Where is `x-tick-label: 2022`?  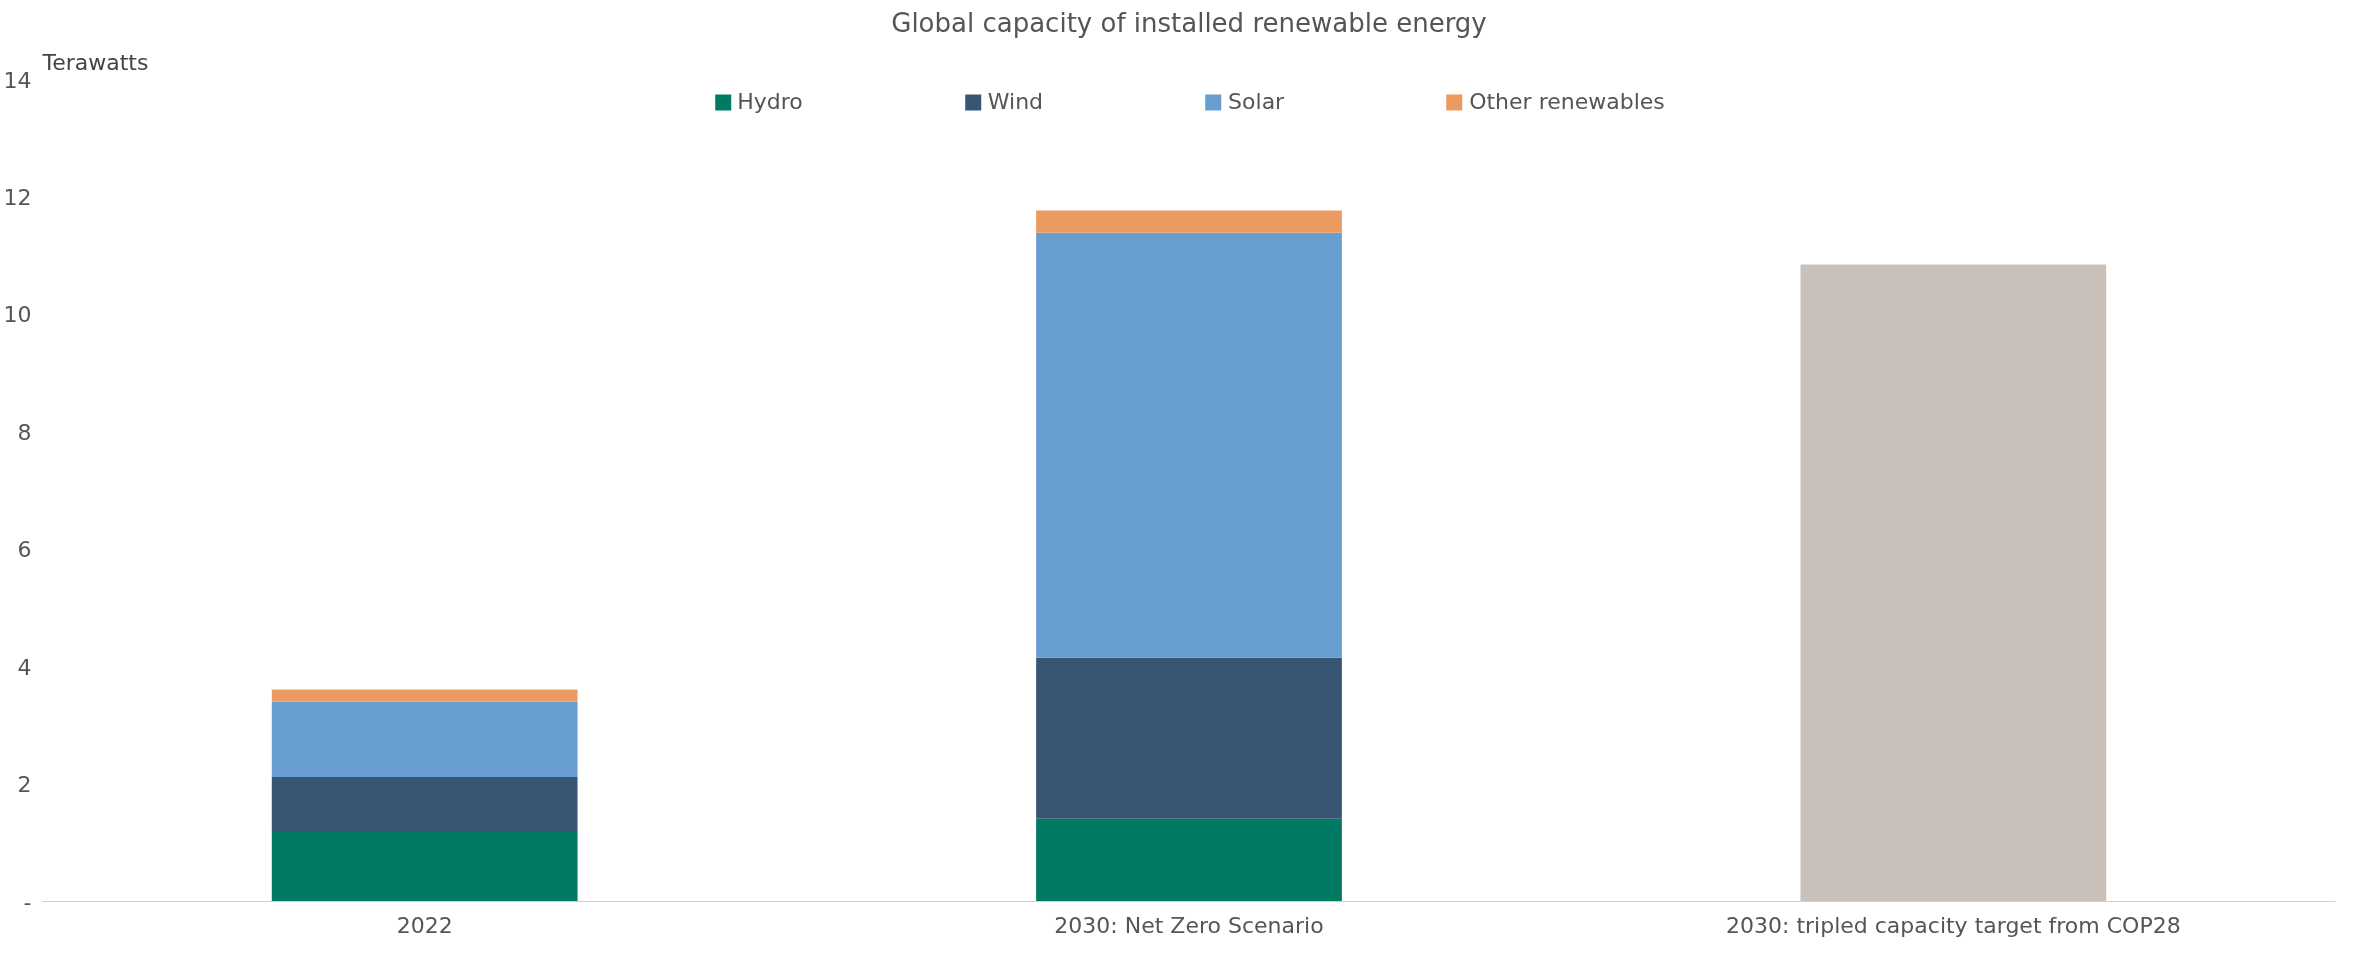 x-tick-label: 2022 is located at coordinates (424, 925).